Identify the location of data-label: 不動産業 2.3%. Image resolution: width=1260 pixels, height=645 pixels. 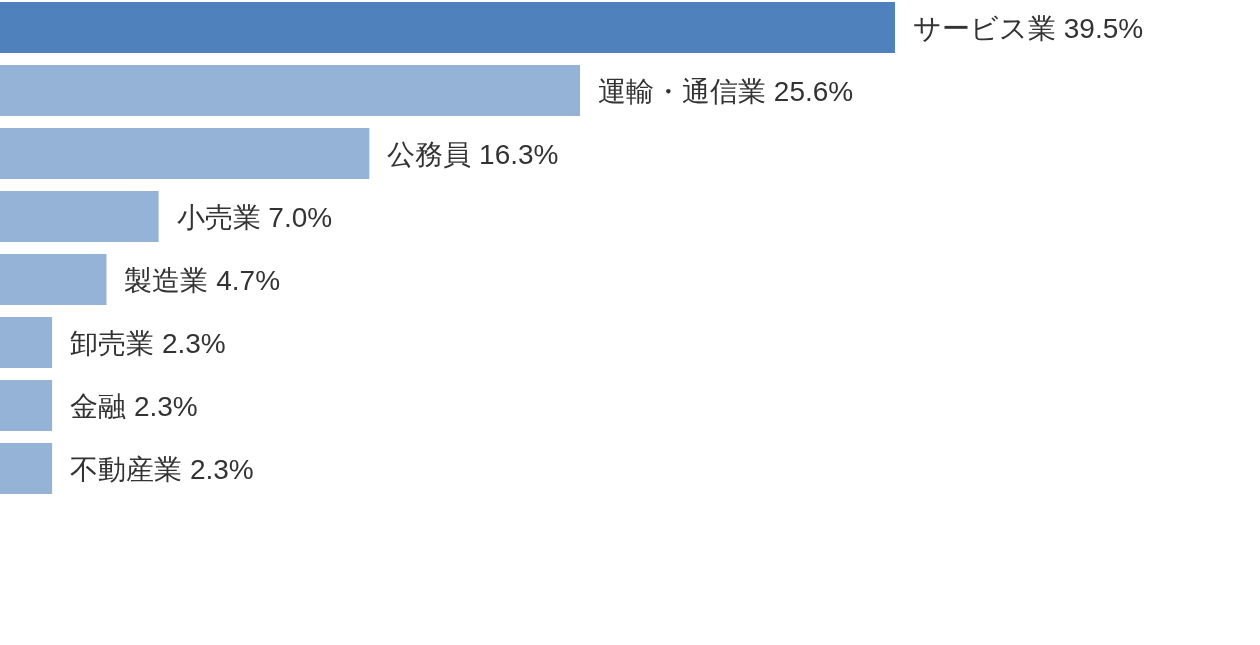
(162, 468).